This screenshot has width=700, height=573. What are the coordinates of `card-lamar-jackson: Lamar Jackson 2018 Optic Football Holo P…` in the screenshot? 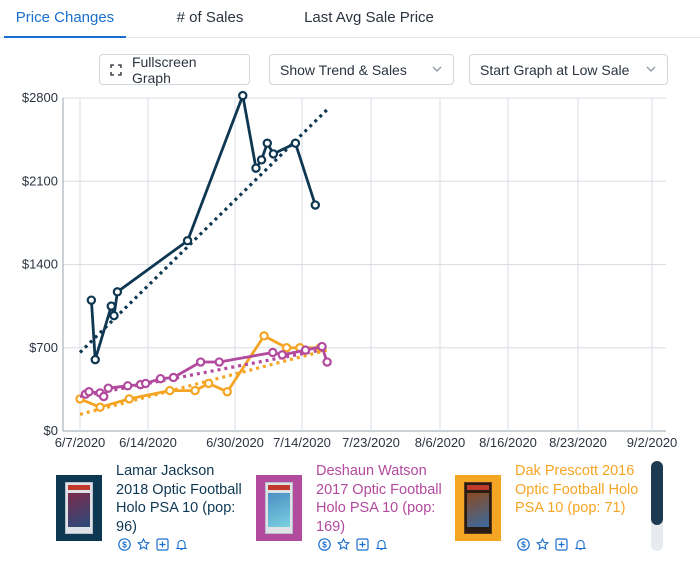 It's located at (156, 514).